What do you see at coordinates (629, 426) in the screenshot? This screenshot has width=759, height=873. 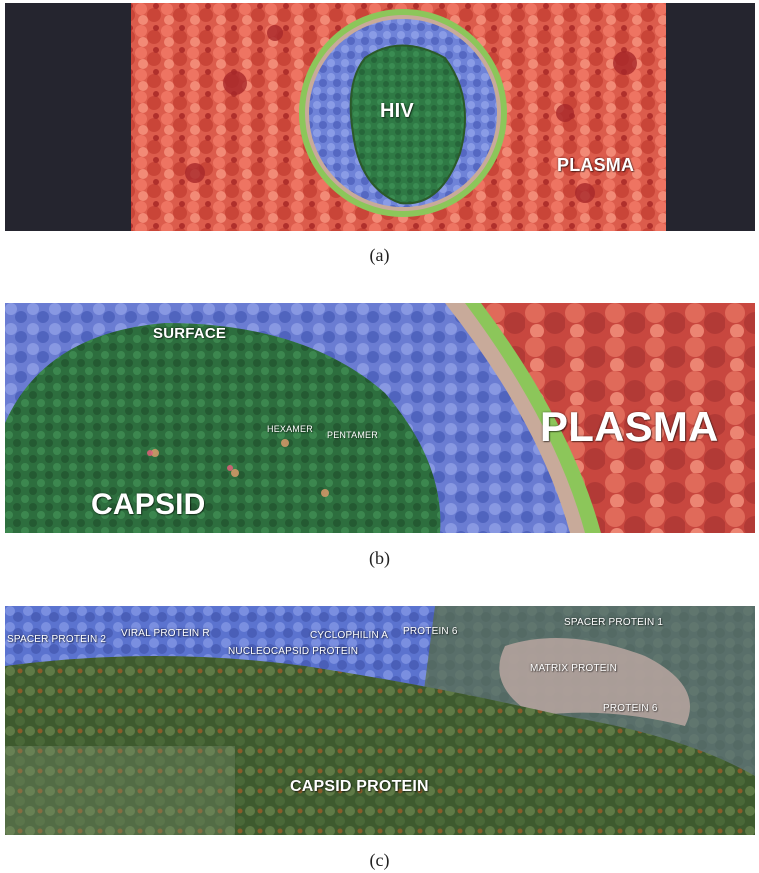 I see `label-plasma-b: PLASMA` at bounding box center [629, 426].